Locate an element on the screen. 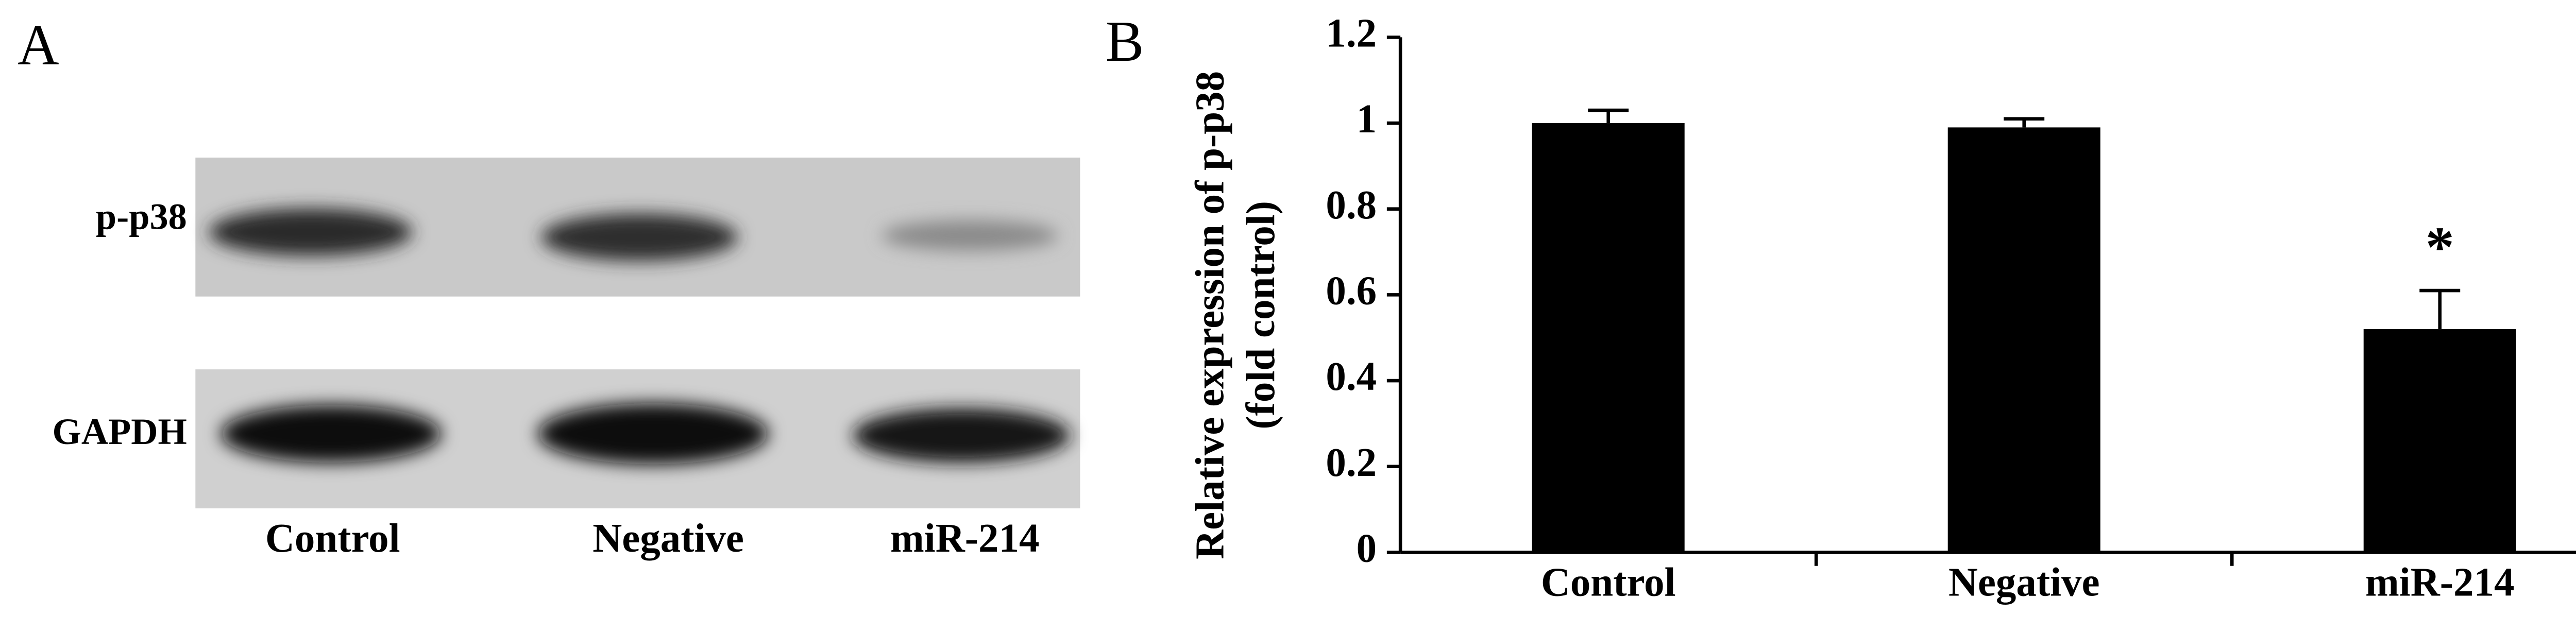 The image size is (2576, 632). y-tick-label: 0 is located at coordinates (1367, 548).